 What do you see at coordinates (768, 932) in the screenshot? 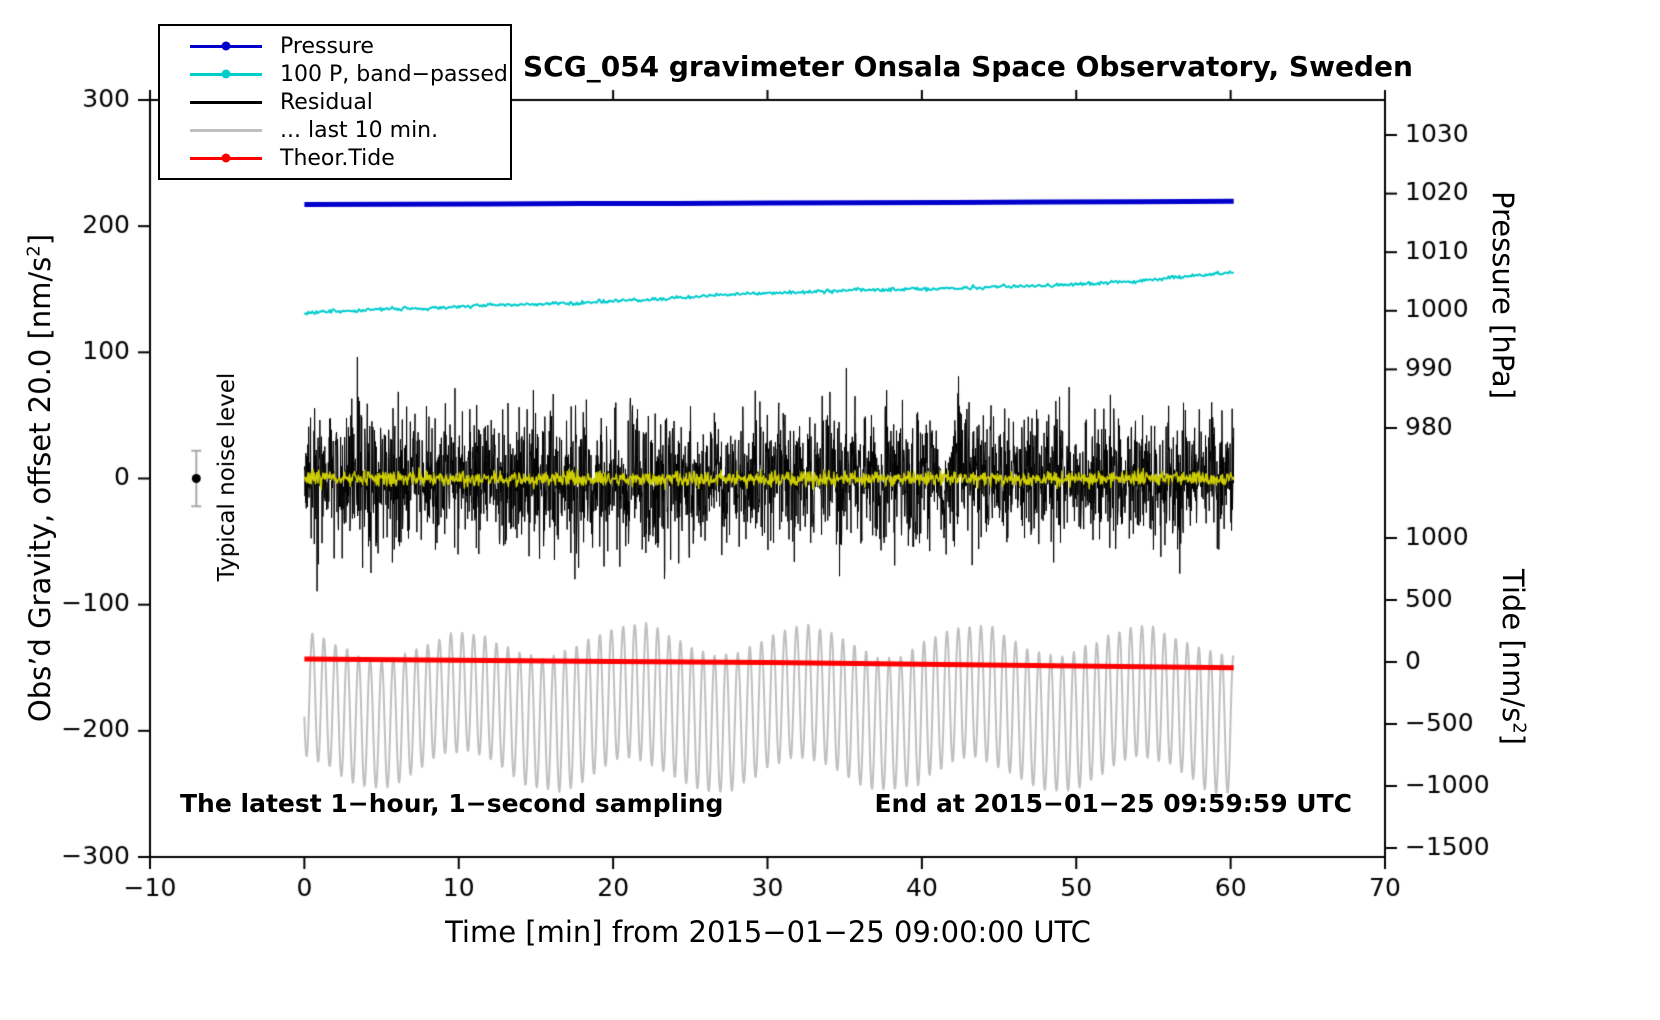
I see `x-axis-title: Time [min] from 2015−01−25 09:00:00 UTC` at bounding box center [768, 932].